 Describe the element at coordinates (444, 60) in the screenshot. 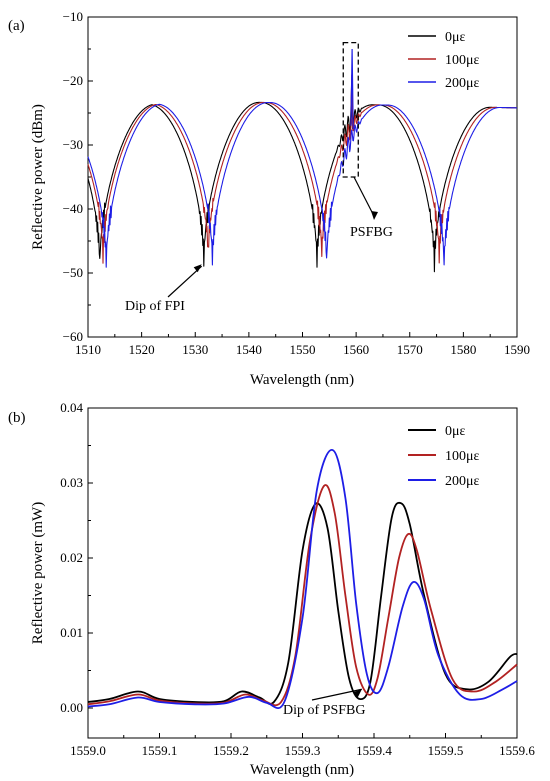

I see `legend-a: 0με 100με 200με` at that location.